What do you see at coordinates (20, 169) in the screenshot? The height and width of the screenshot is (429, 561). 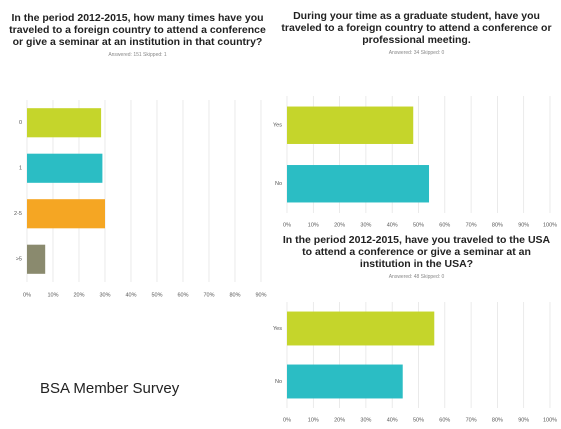 I see `y-tick-label: 1` at bounding box center [20, 169].